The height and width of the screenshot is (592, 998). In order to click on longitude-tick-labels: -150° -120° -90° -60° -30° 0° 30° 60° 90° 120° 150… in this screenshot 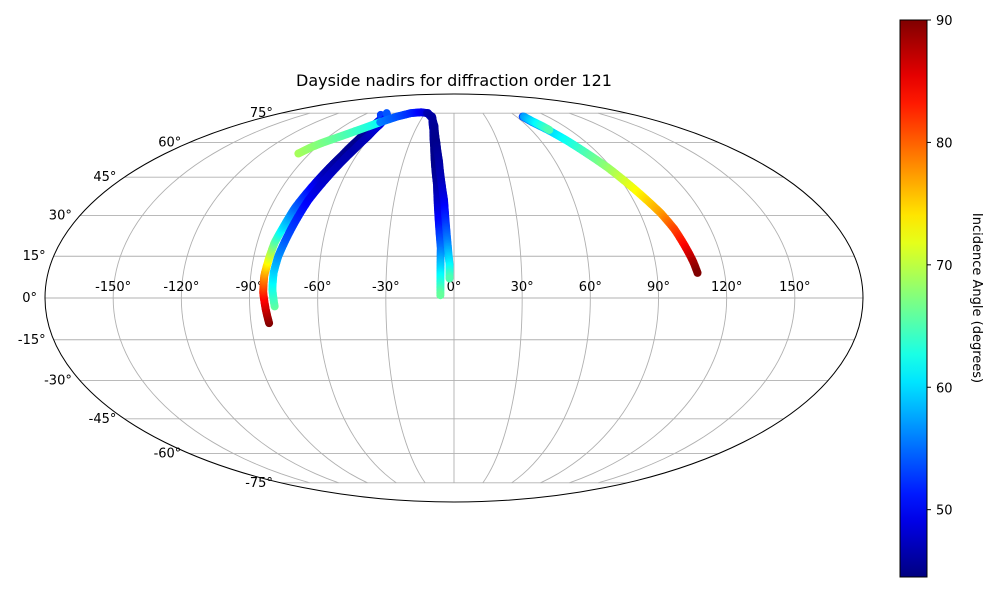, I will do `click(452, 287)`.